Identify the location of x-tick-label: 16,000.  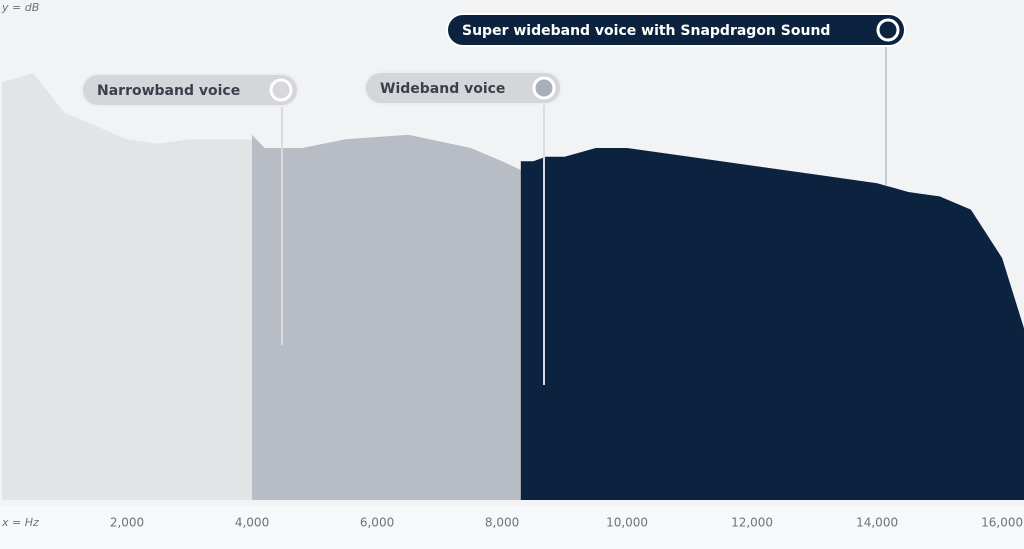
(1002, 523).